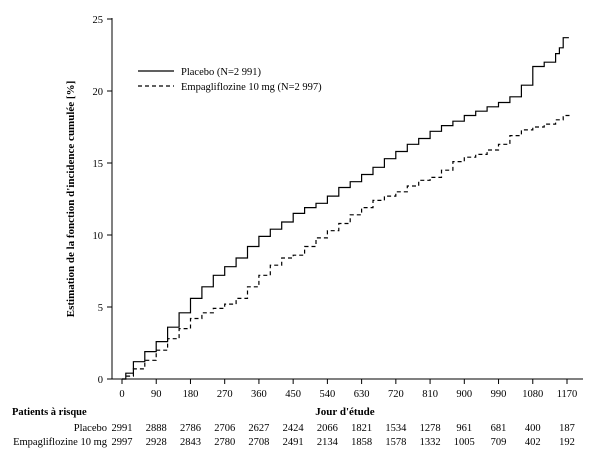  Describe the element at coordinates (60, 442) in the screenshot. I see `risk-row-label-empagliflozine: Empagliflozine 10 mg` at that location.